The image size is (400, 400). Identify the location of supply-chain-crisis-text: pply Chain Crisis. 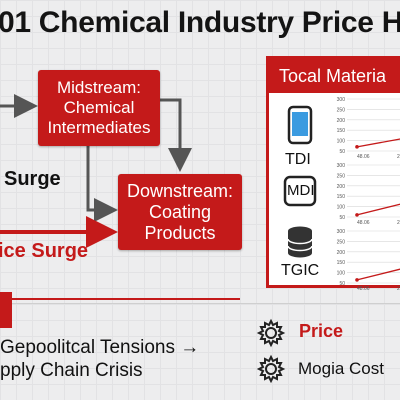
(71, 370).